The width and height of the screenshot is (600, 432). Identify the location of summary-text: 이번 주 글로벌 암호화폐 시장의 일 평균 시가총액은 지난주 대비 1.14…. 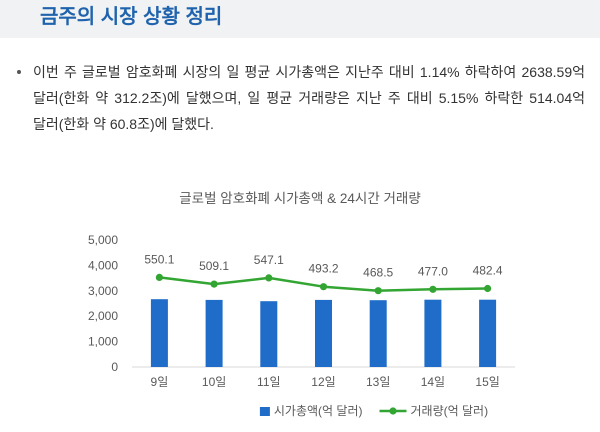
(309, 98).